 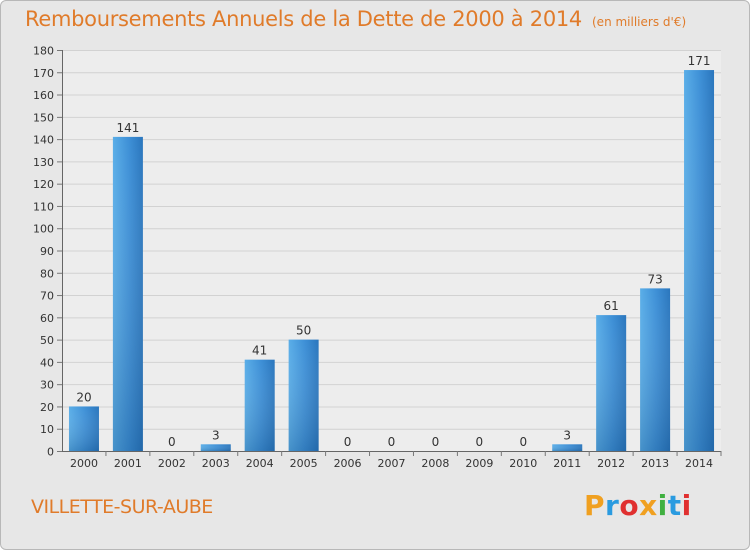 What do you see at coordinates (43, 184) in the screenshot?
I see `y-tick-label: 120` at bounding box center [43, 184].